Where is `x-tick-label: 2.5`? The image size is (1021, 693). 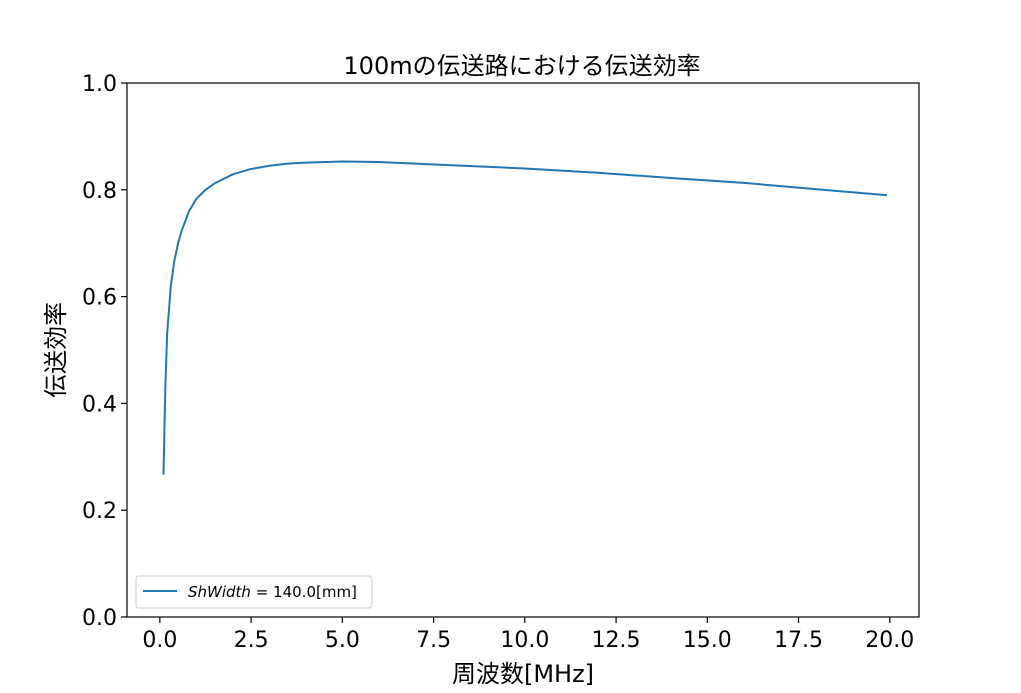
x-tick-label: 2.5 is located at coordinates (251, 640).